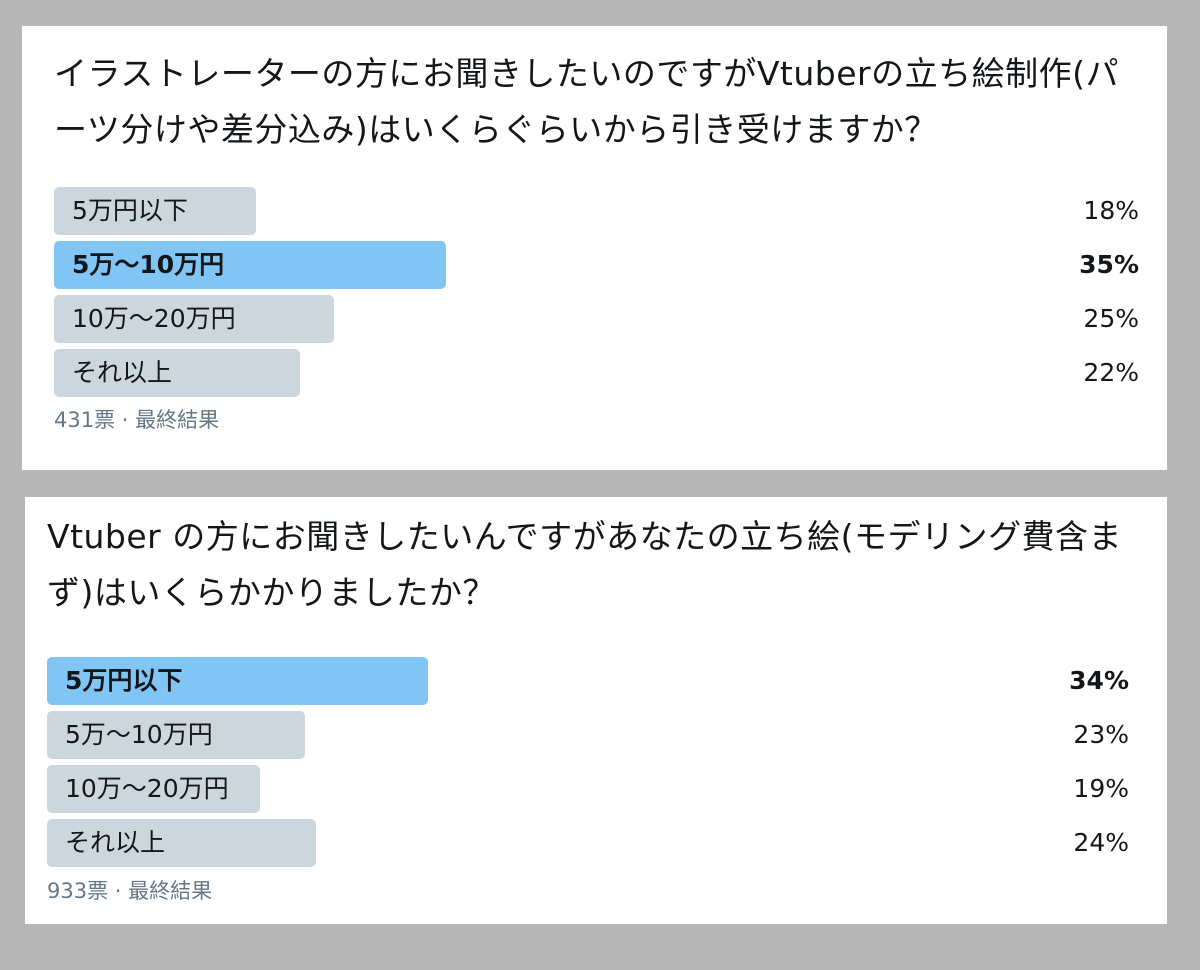  Describe the element at coordinates (78, 891) in the screenshot. I see `vote-count: 933票` at that location.